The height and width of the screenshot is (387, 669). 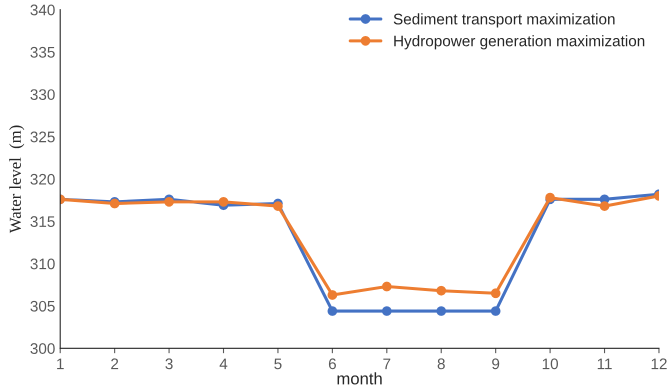 What do you see at coordinates (441, 364) in the screenshot?
I see `x-tick-label: 8` at bounding box center [441, 364].